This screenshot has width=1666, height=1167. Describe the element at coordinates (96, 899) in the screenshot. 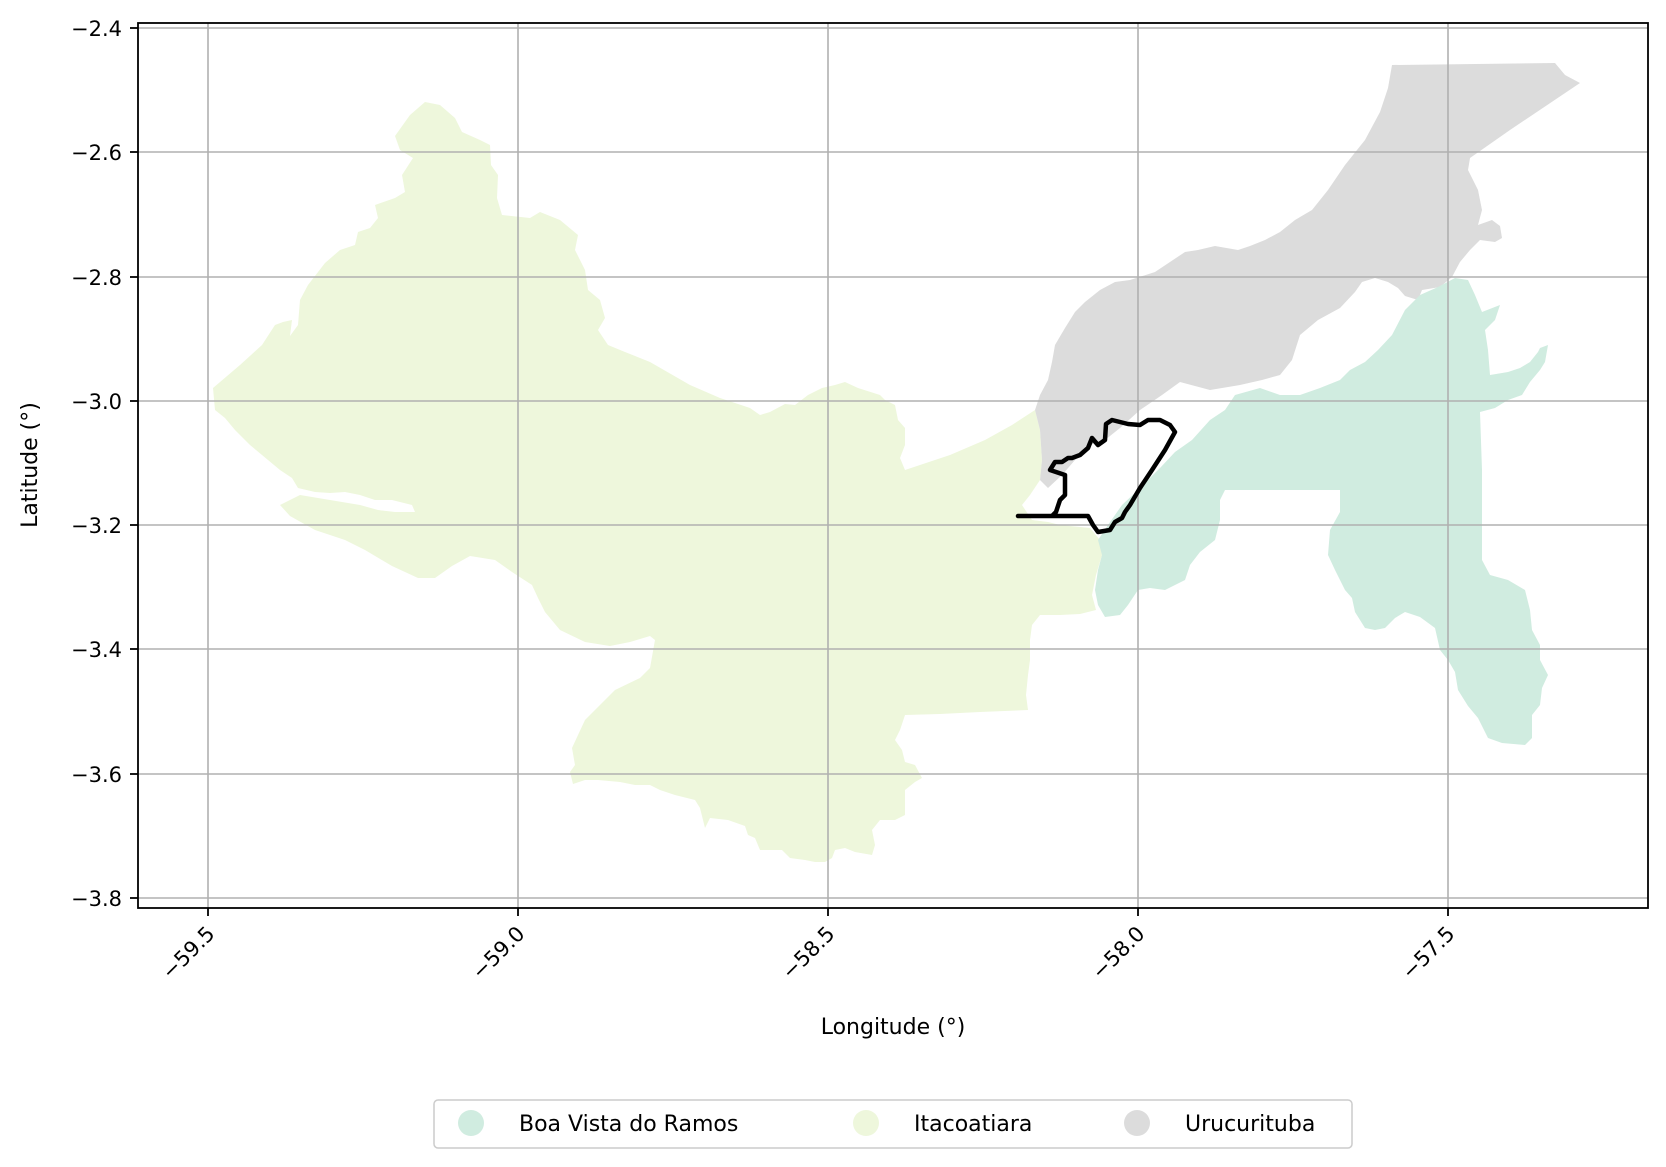

I see `y-tick-label: −3.8` at that location.